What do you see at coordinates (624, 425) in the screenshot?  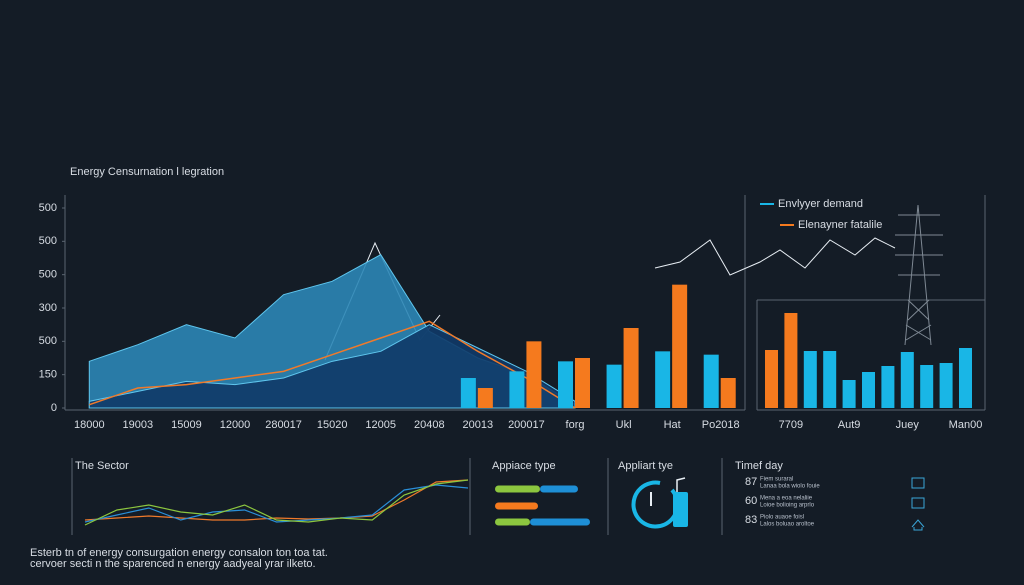 I see `x-tick-label: Ukl` at bounding box center [624, 425].